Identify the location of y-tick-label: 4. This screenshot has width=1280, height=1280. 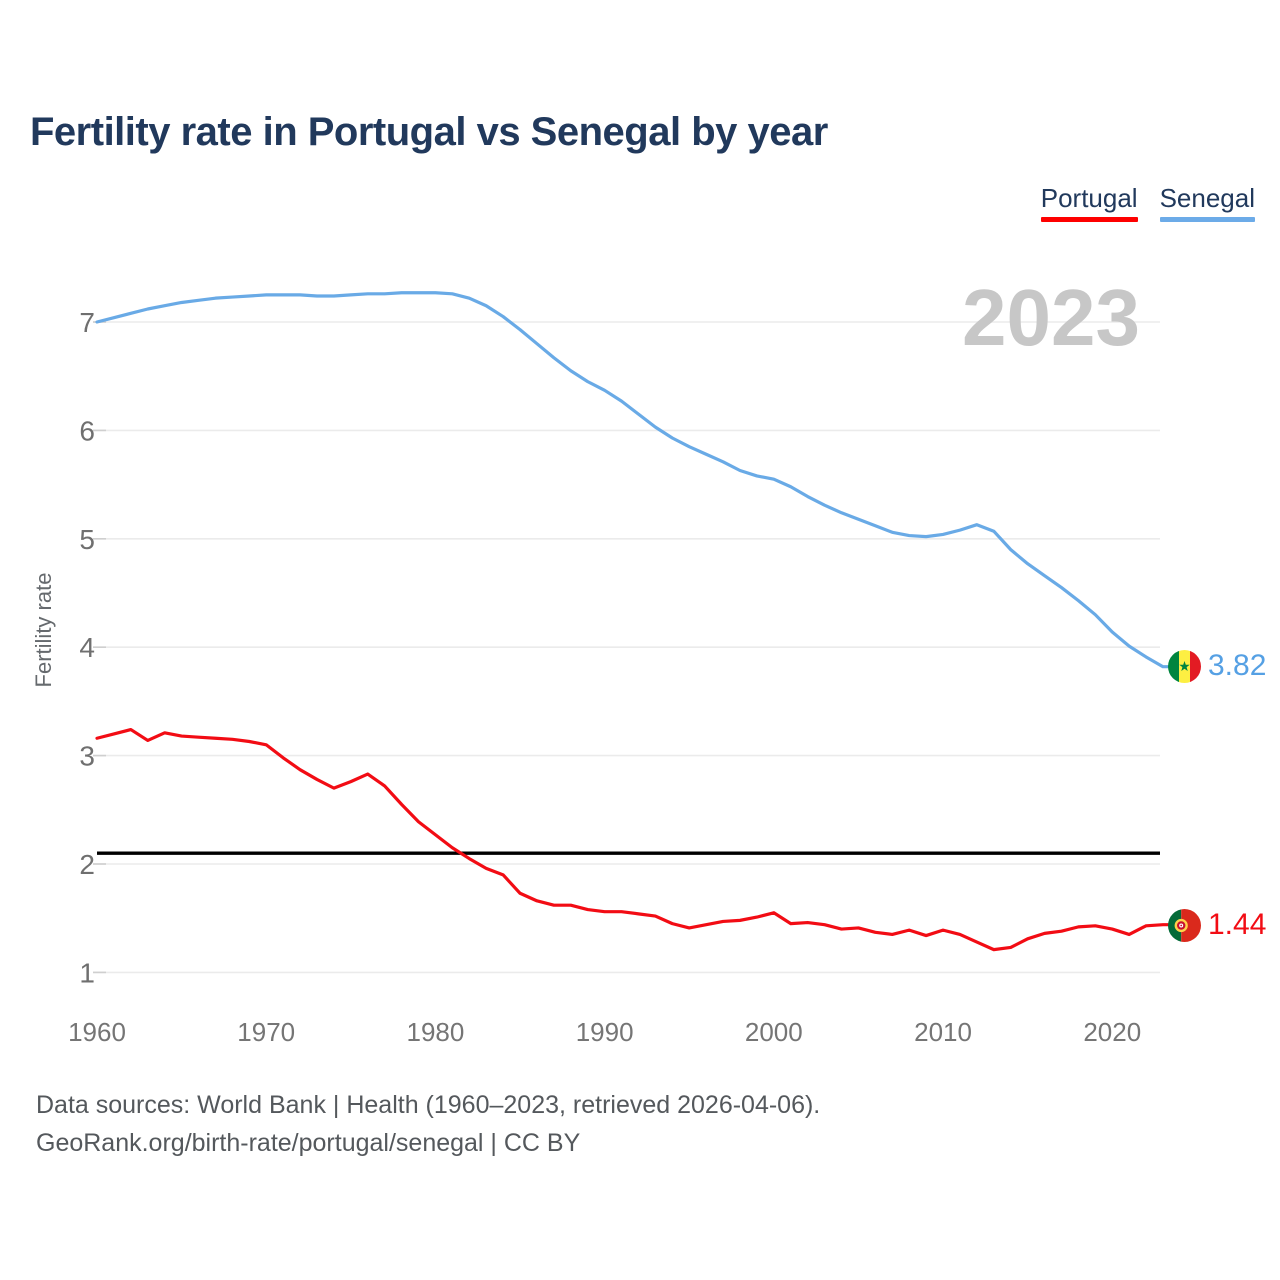
(87, 647).